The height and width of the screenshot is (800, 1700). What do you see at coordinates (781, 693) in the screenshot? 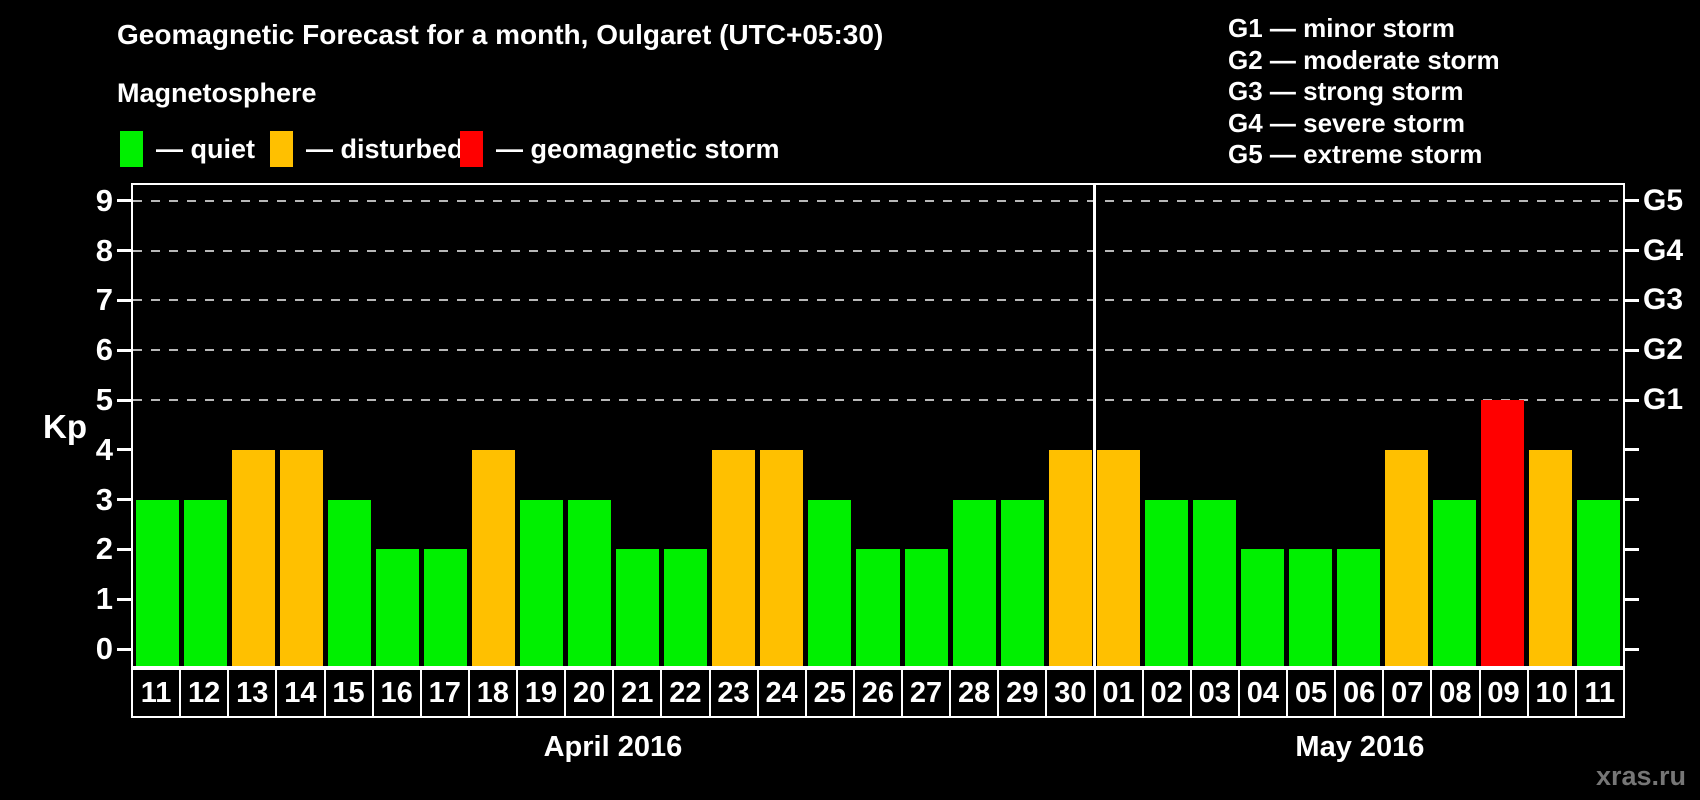
I see `day-label-24: 24` at bounding box center [781, 693].